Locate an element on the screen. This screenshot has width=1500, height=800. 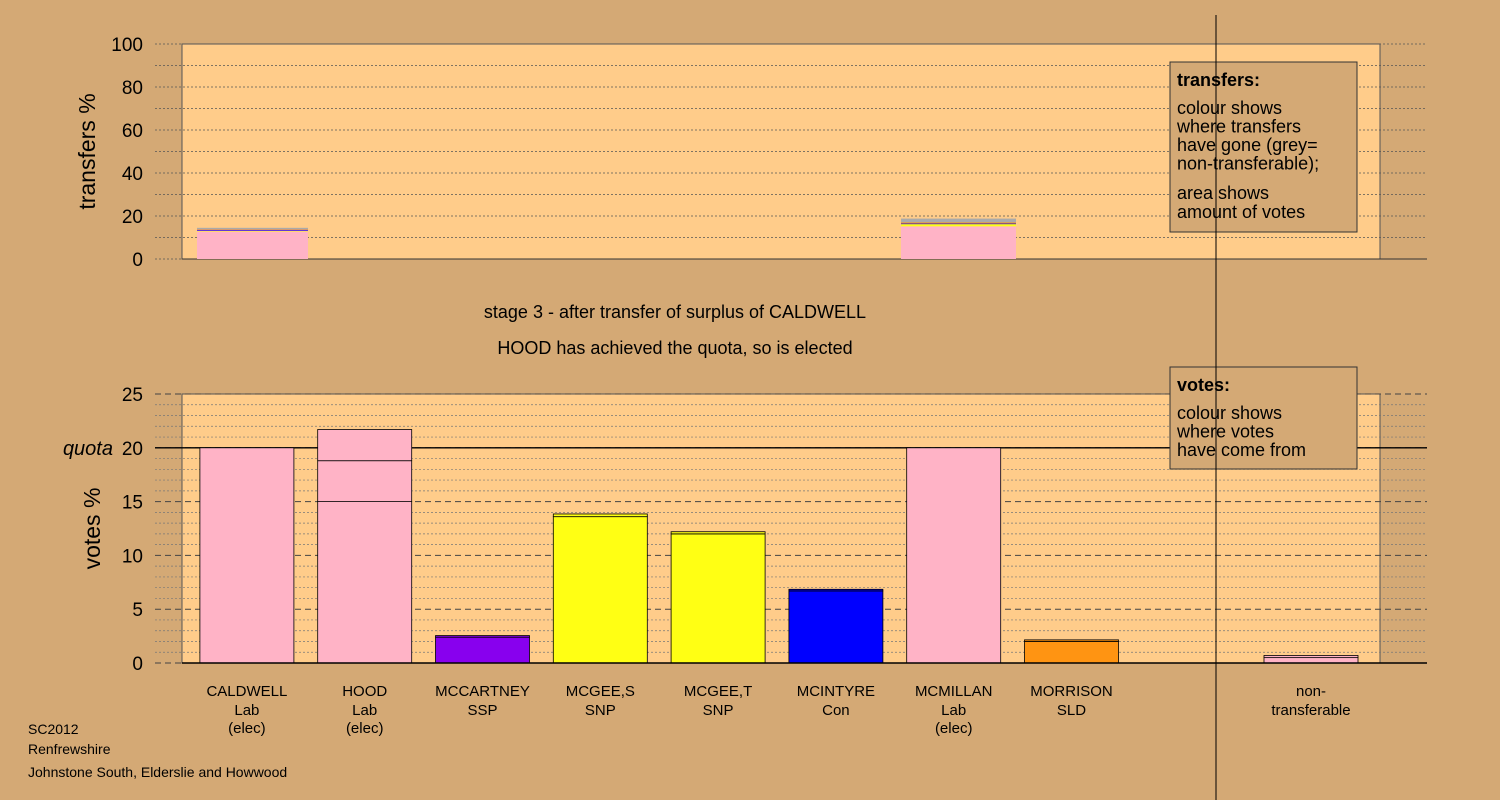
transfers-y-tick-label: 20 is located at coordinates (132, 217).